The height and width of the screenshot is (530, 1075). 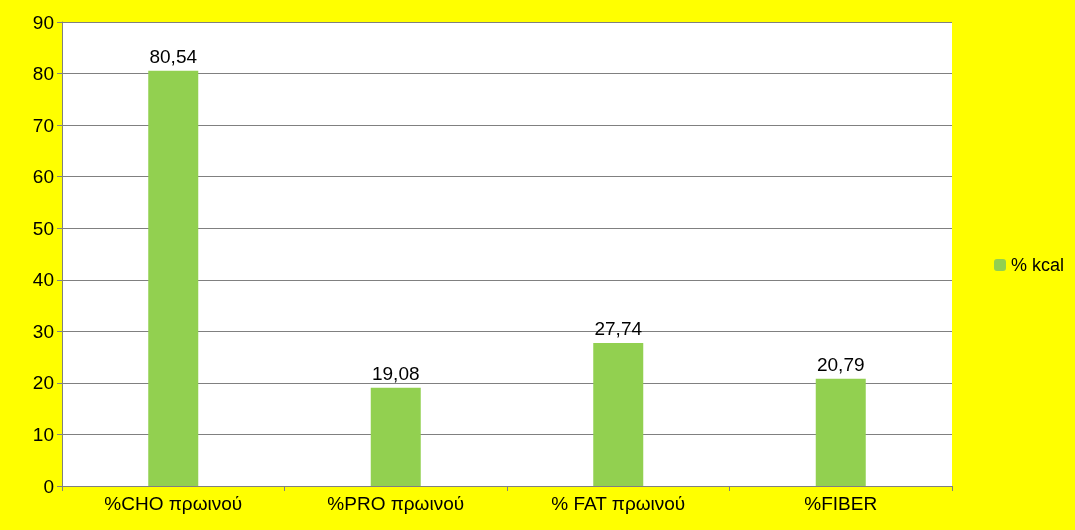 I want to click on y-tick-label: 50, so click(x=43, y=228).